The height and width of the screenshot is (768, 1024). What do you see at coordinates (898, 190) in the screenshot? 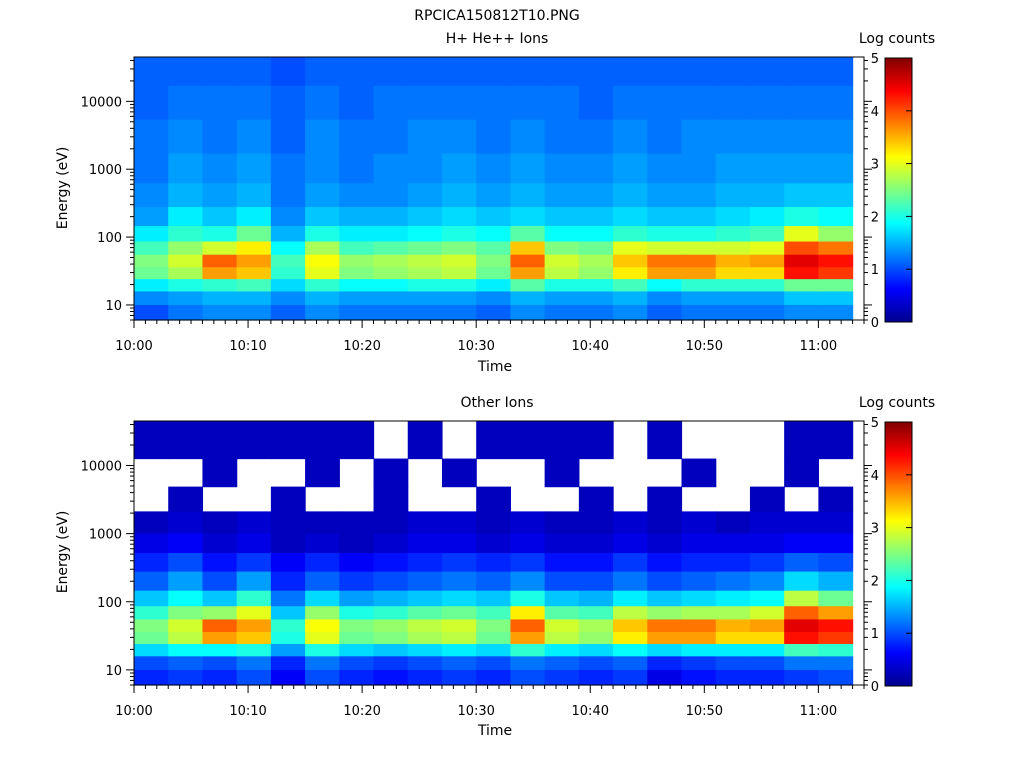
I see `colorbar-gradient` at bounding box center [898, 190].